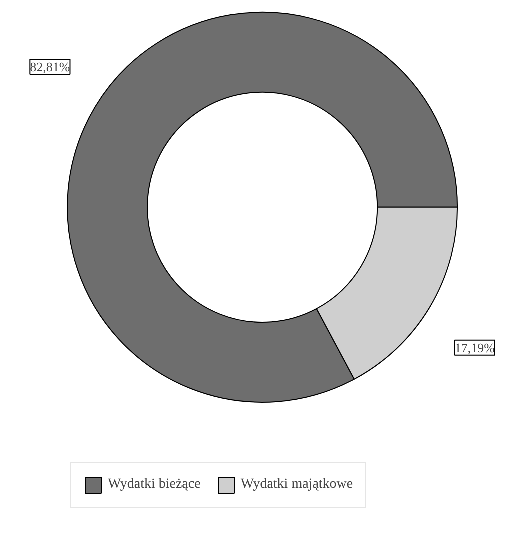  What do you see at coordinates (297, 485) in the screenshot?
I see `legend-label: Wydatki majątkowe` at bounding box center [297, 485].